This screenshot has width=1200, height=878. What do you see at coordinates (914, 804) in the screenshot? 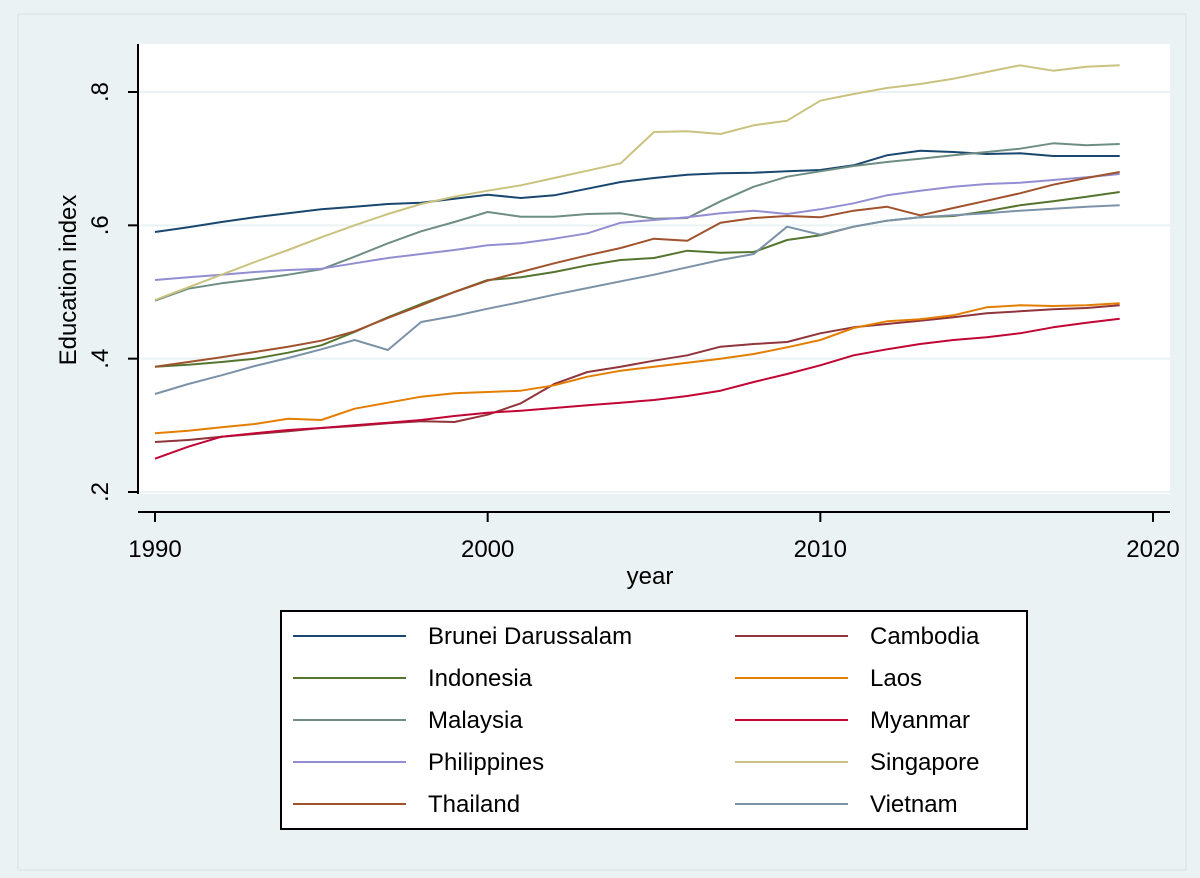
I see `legend-label-9: Vietnam` at bounding box center [914, 804].